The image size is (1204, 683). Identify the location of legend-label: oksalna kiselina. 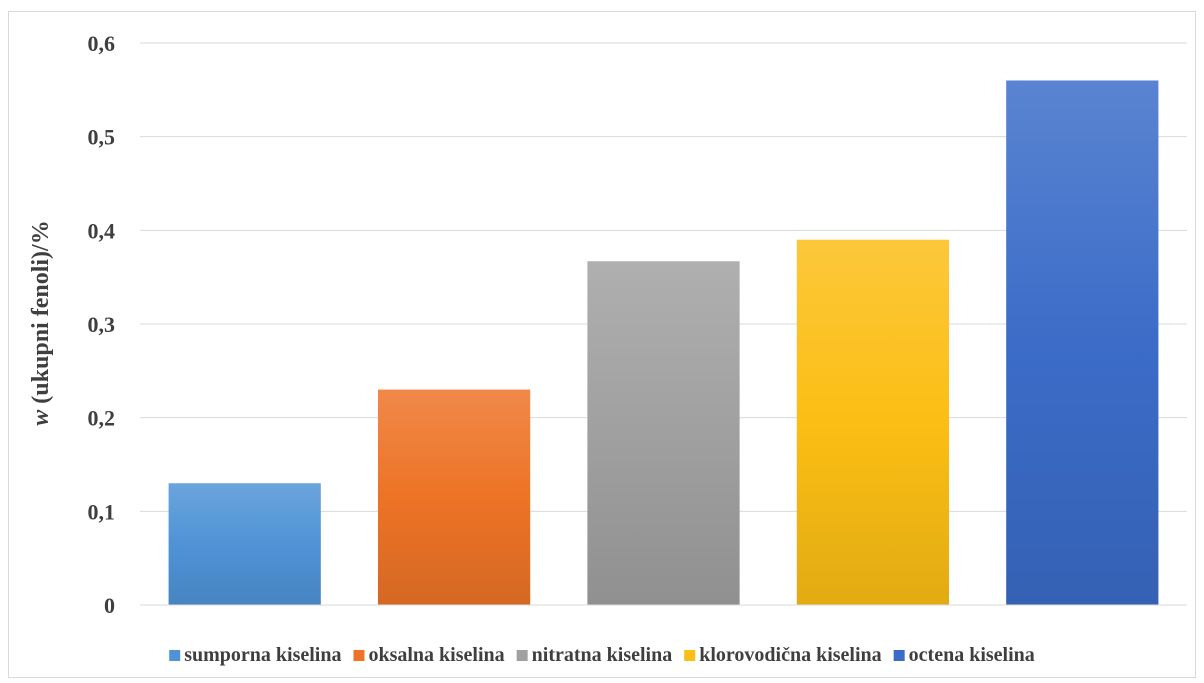
(436, 655).